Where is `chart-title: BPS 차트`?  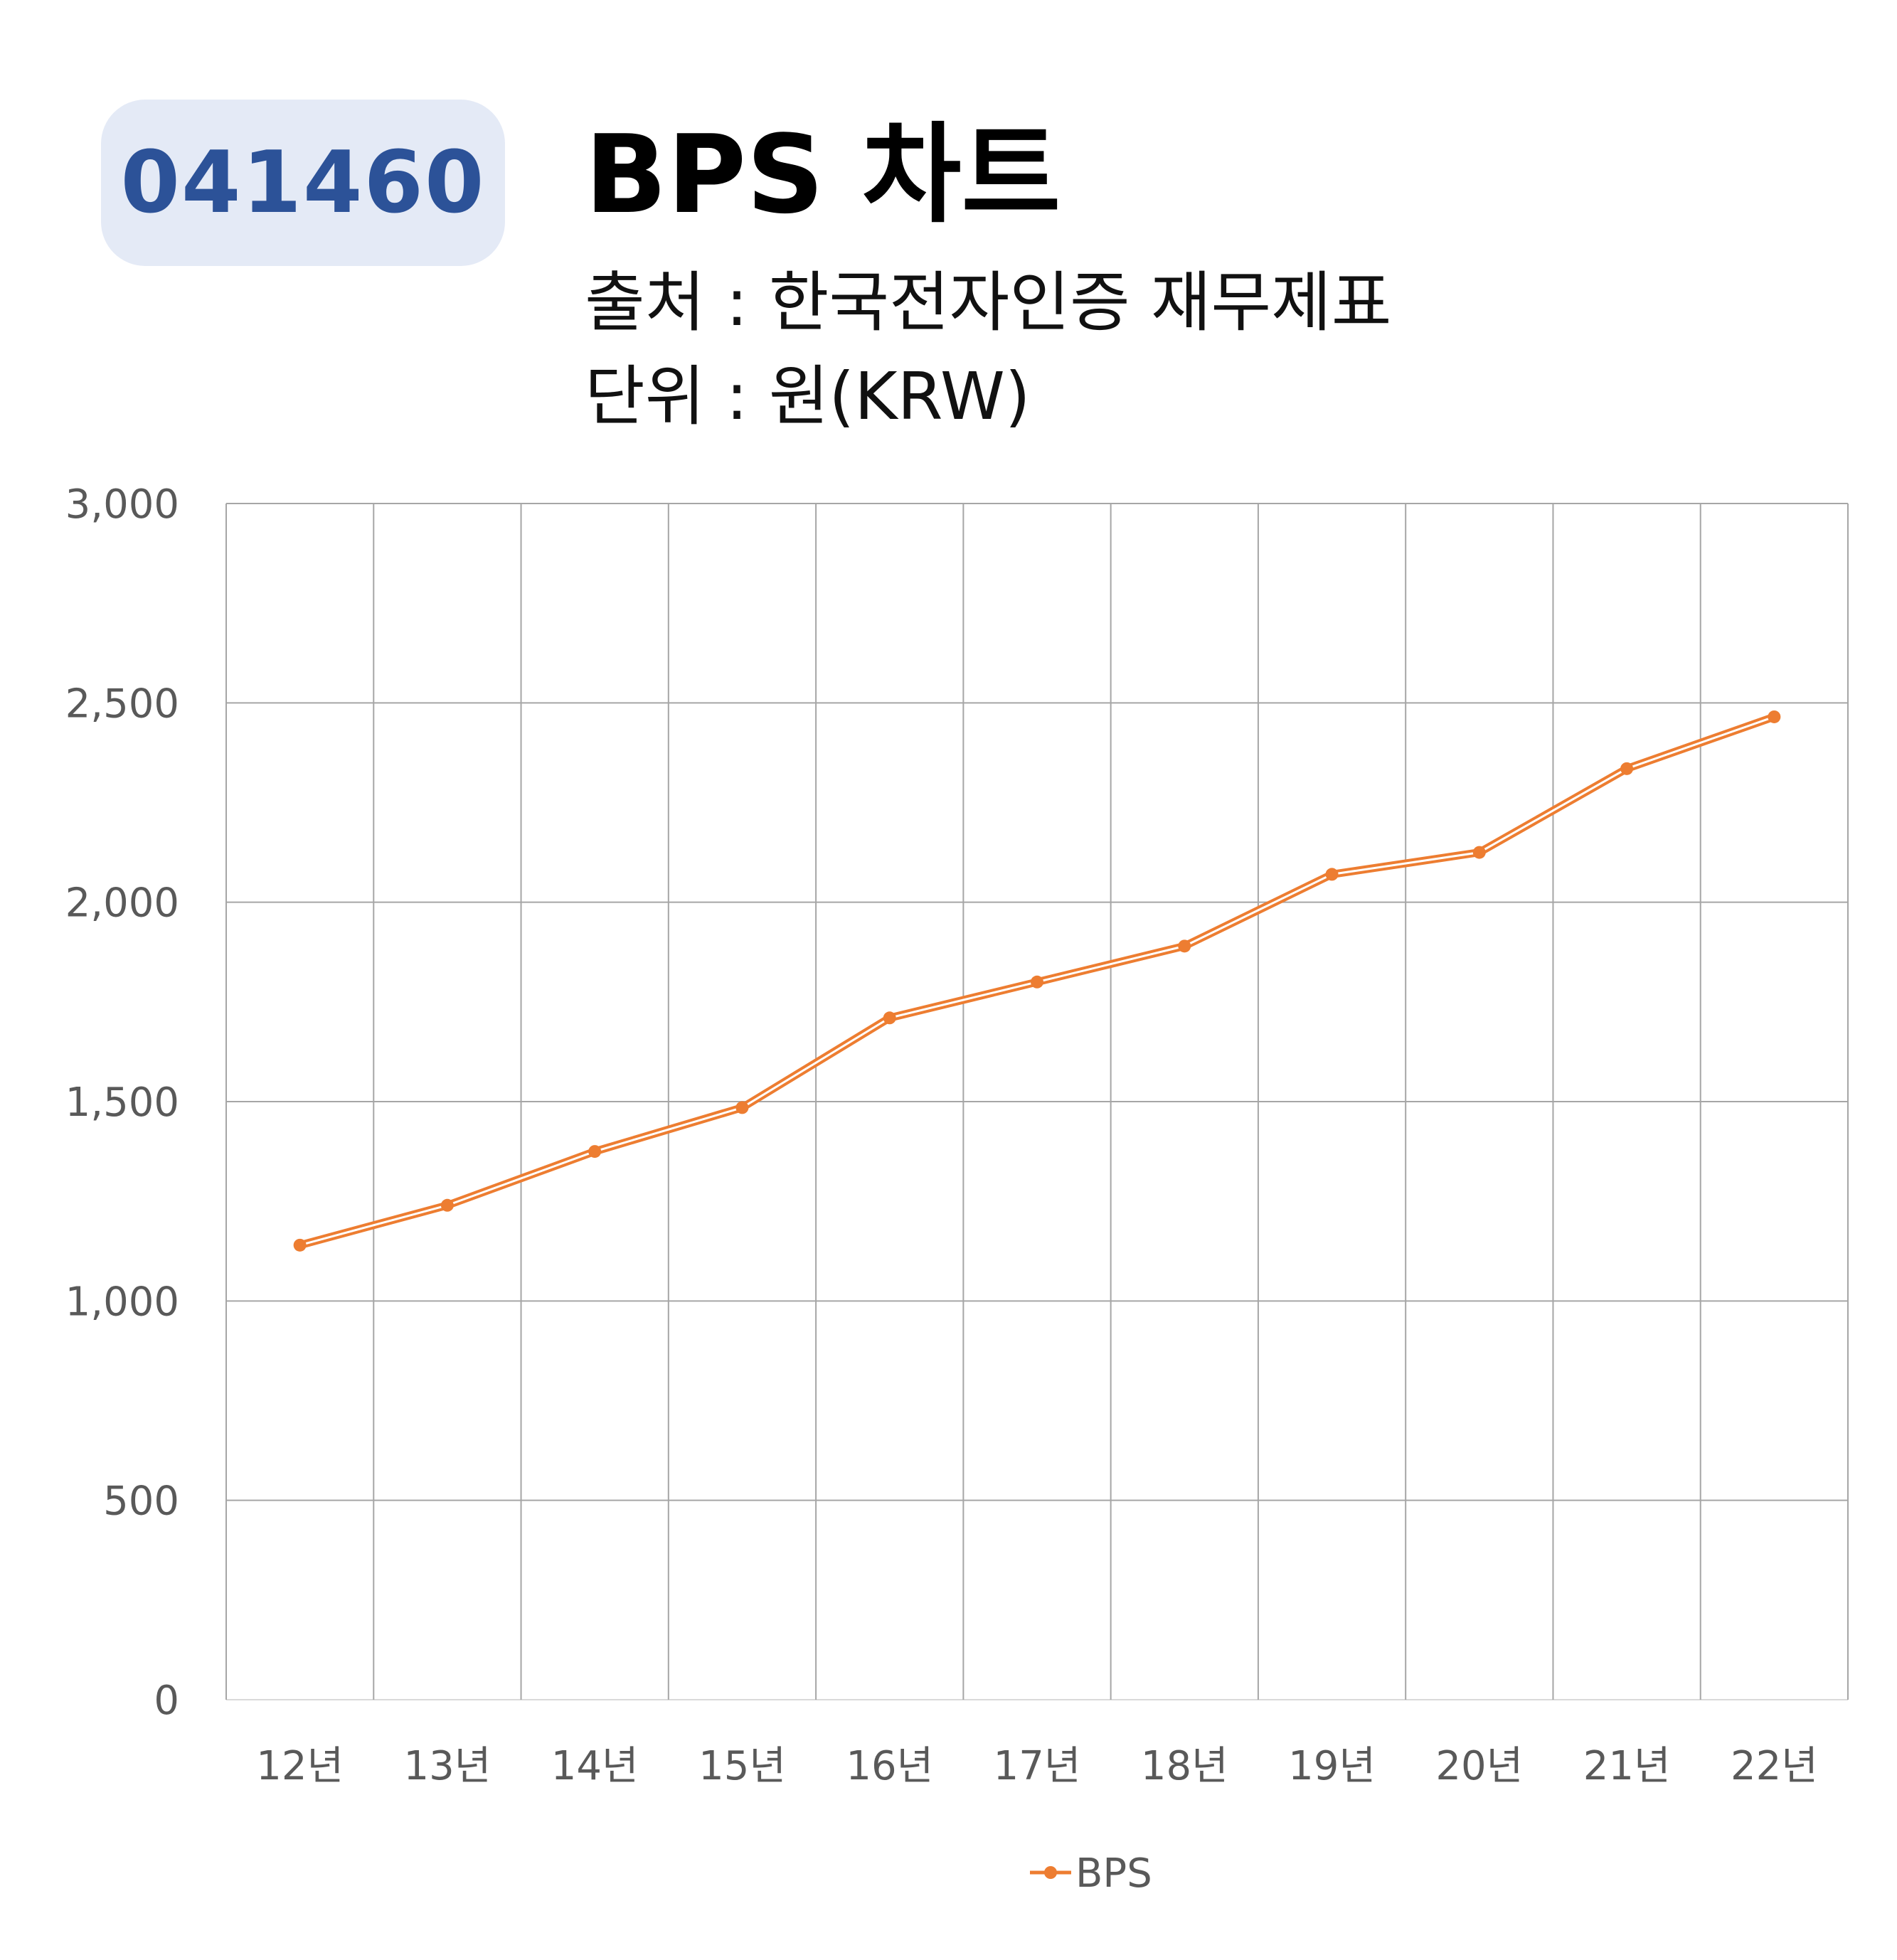
chart-title: BPS 차트 is located at coordinates (823, 175).